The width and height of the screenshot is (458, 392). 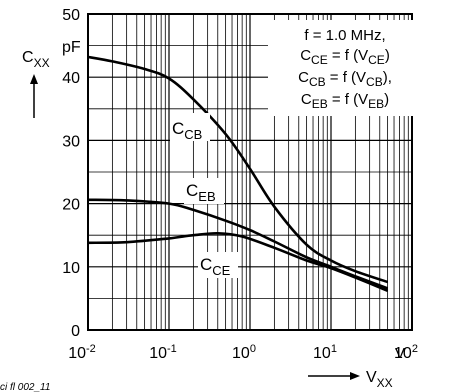 I want to click on y-tick-label: 50, so click(x=71, y=15).